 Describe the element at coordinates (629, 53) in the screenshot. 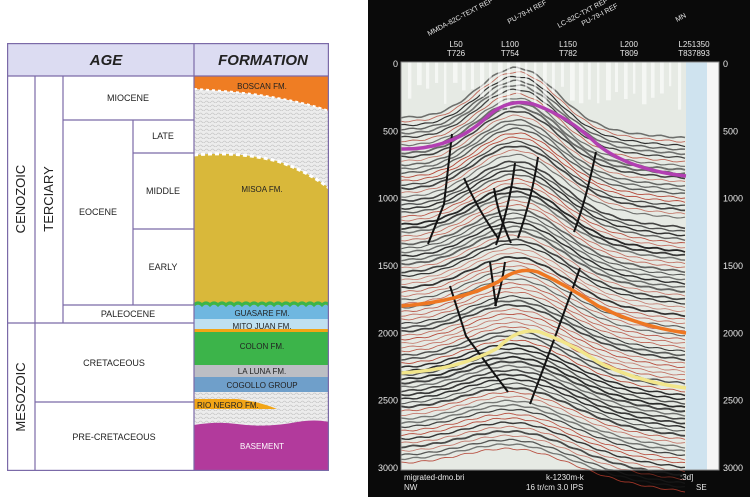

I see `trace-t809: T809` at that location.